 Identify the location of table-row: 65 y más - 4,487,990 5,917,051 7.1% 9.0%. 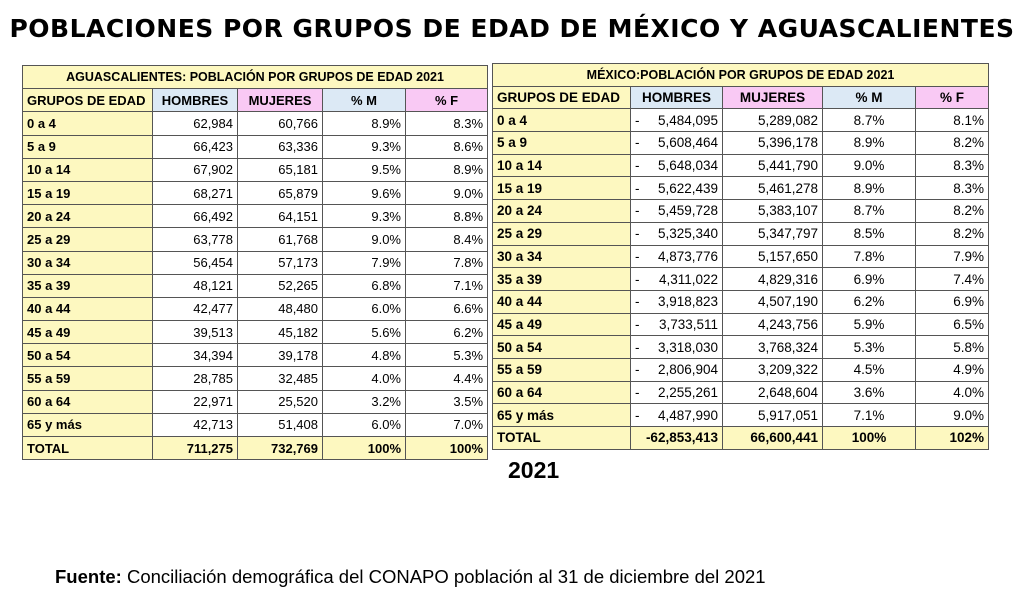
(741, 415).